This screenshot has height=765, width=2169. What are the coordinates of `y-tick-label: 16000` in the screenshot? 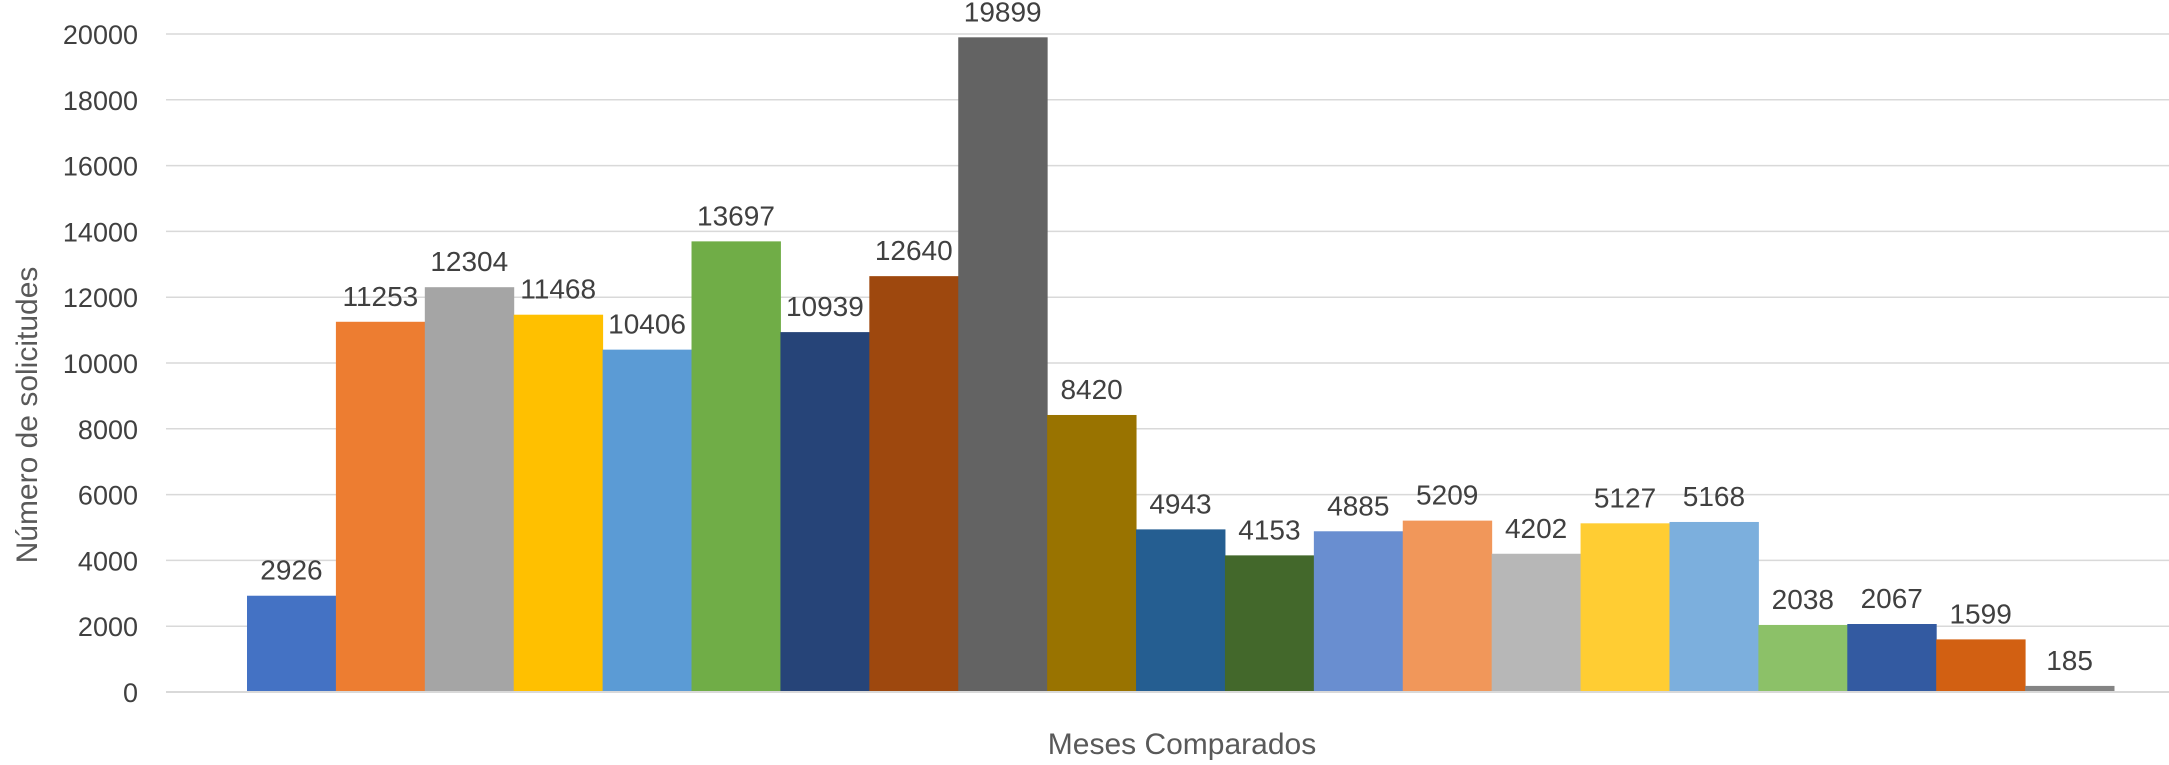 It's located at (100, 167).